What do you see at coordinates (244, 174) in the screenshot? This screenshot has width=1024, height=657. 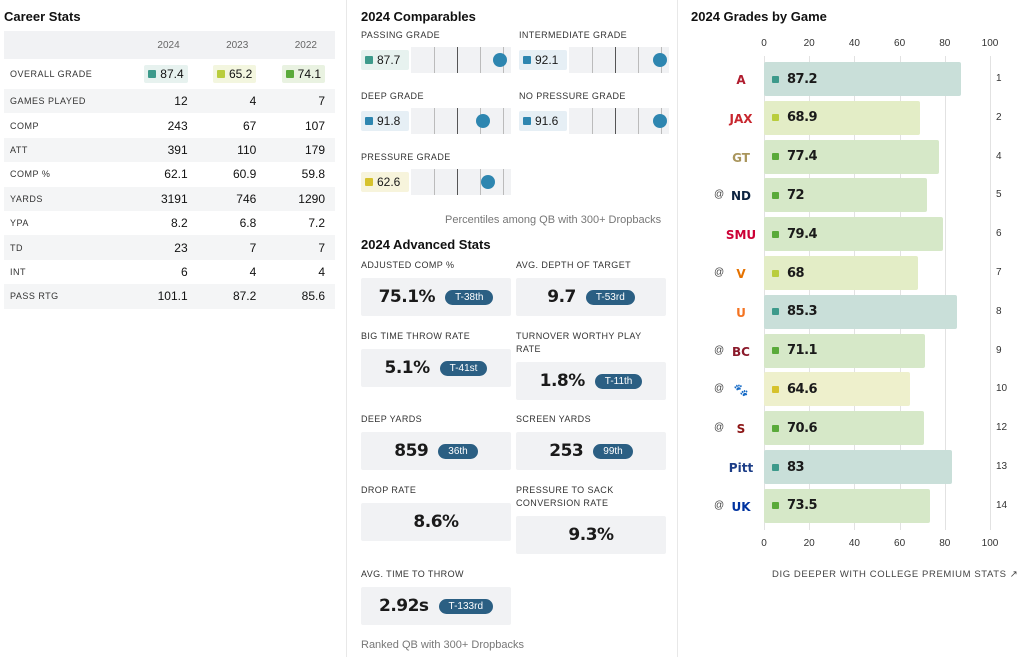 I see `stat-cell: 60.9` at bounding box center [244, 174].